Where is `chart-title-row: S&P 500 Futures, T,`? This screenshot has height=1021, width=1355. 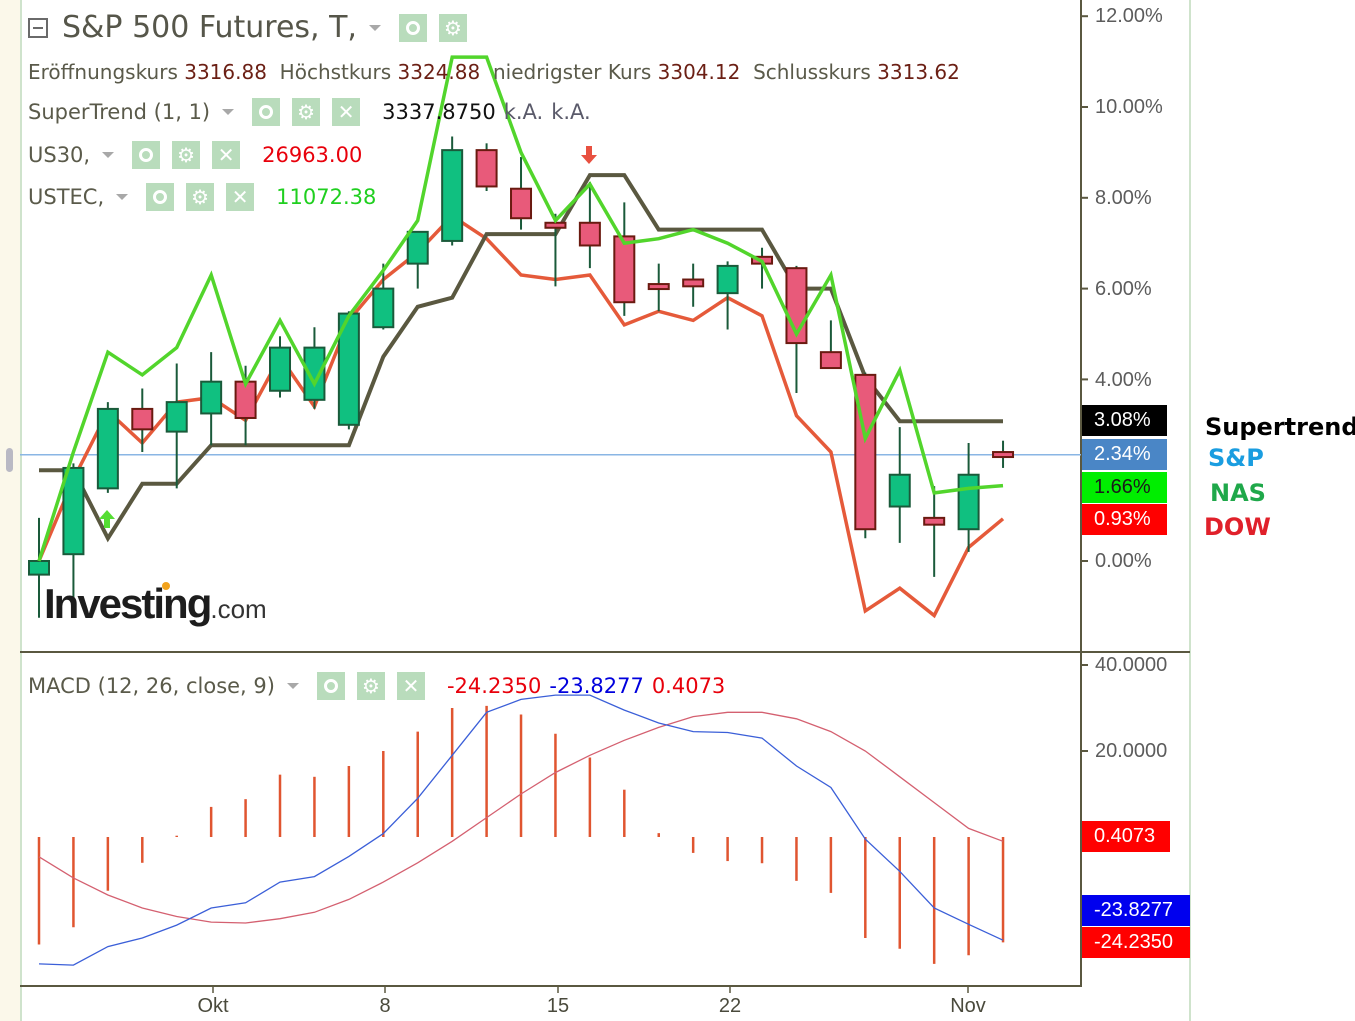 chart-title-row: S&P 500 Futures, T, is located at coordinates (249, 27).